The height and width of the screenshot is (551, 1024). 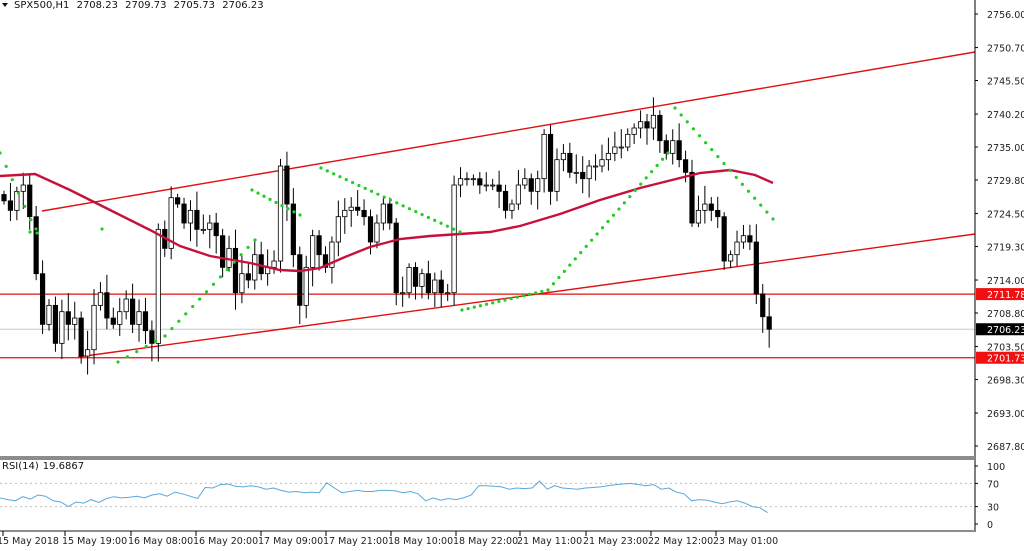 I want to click on moving-average-line, so click(x=387, y=220).